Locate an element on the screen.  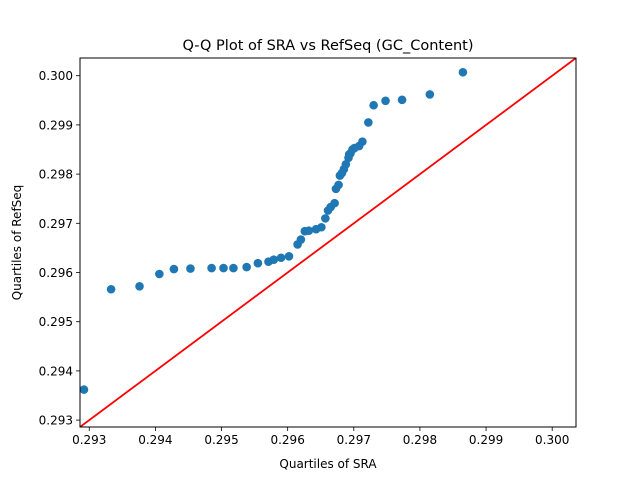
y-tick-label: 0.296 is located at coordinates (56, 273).